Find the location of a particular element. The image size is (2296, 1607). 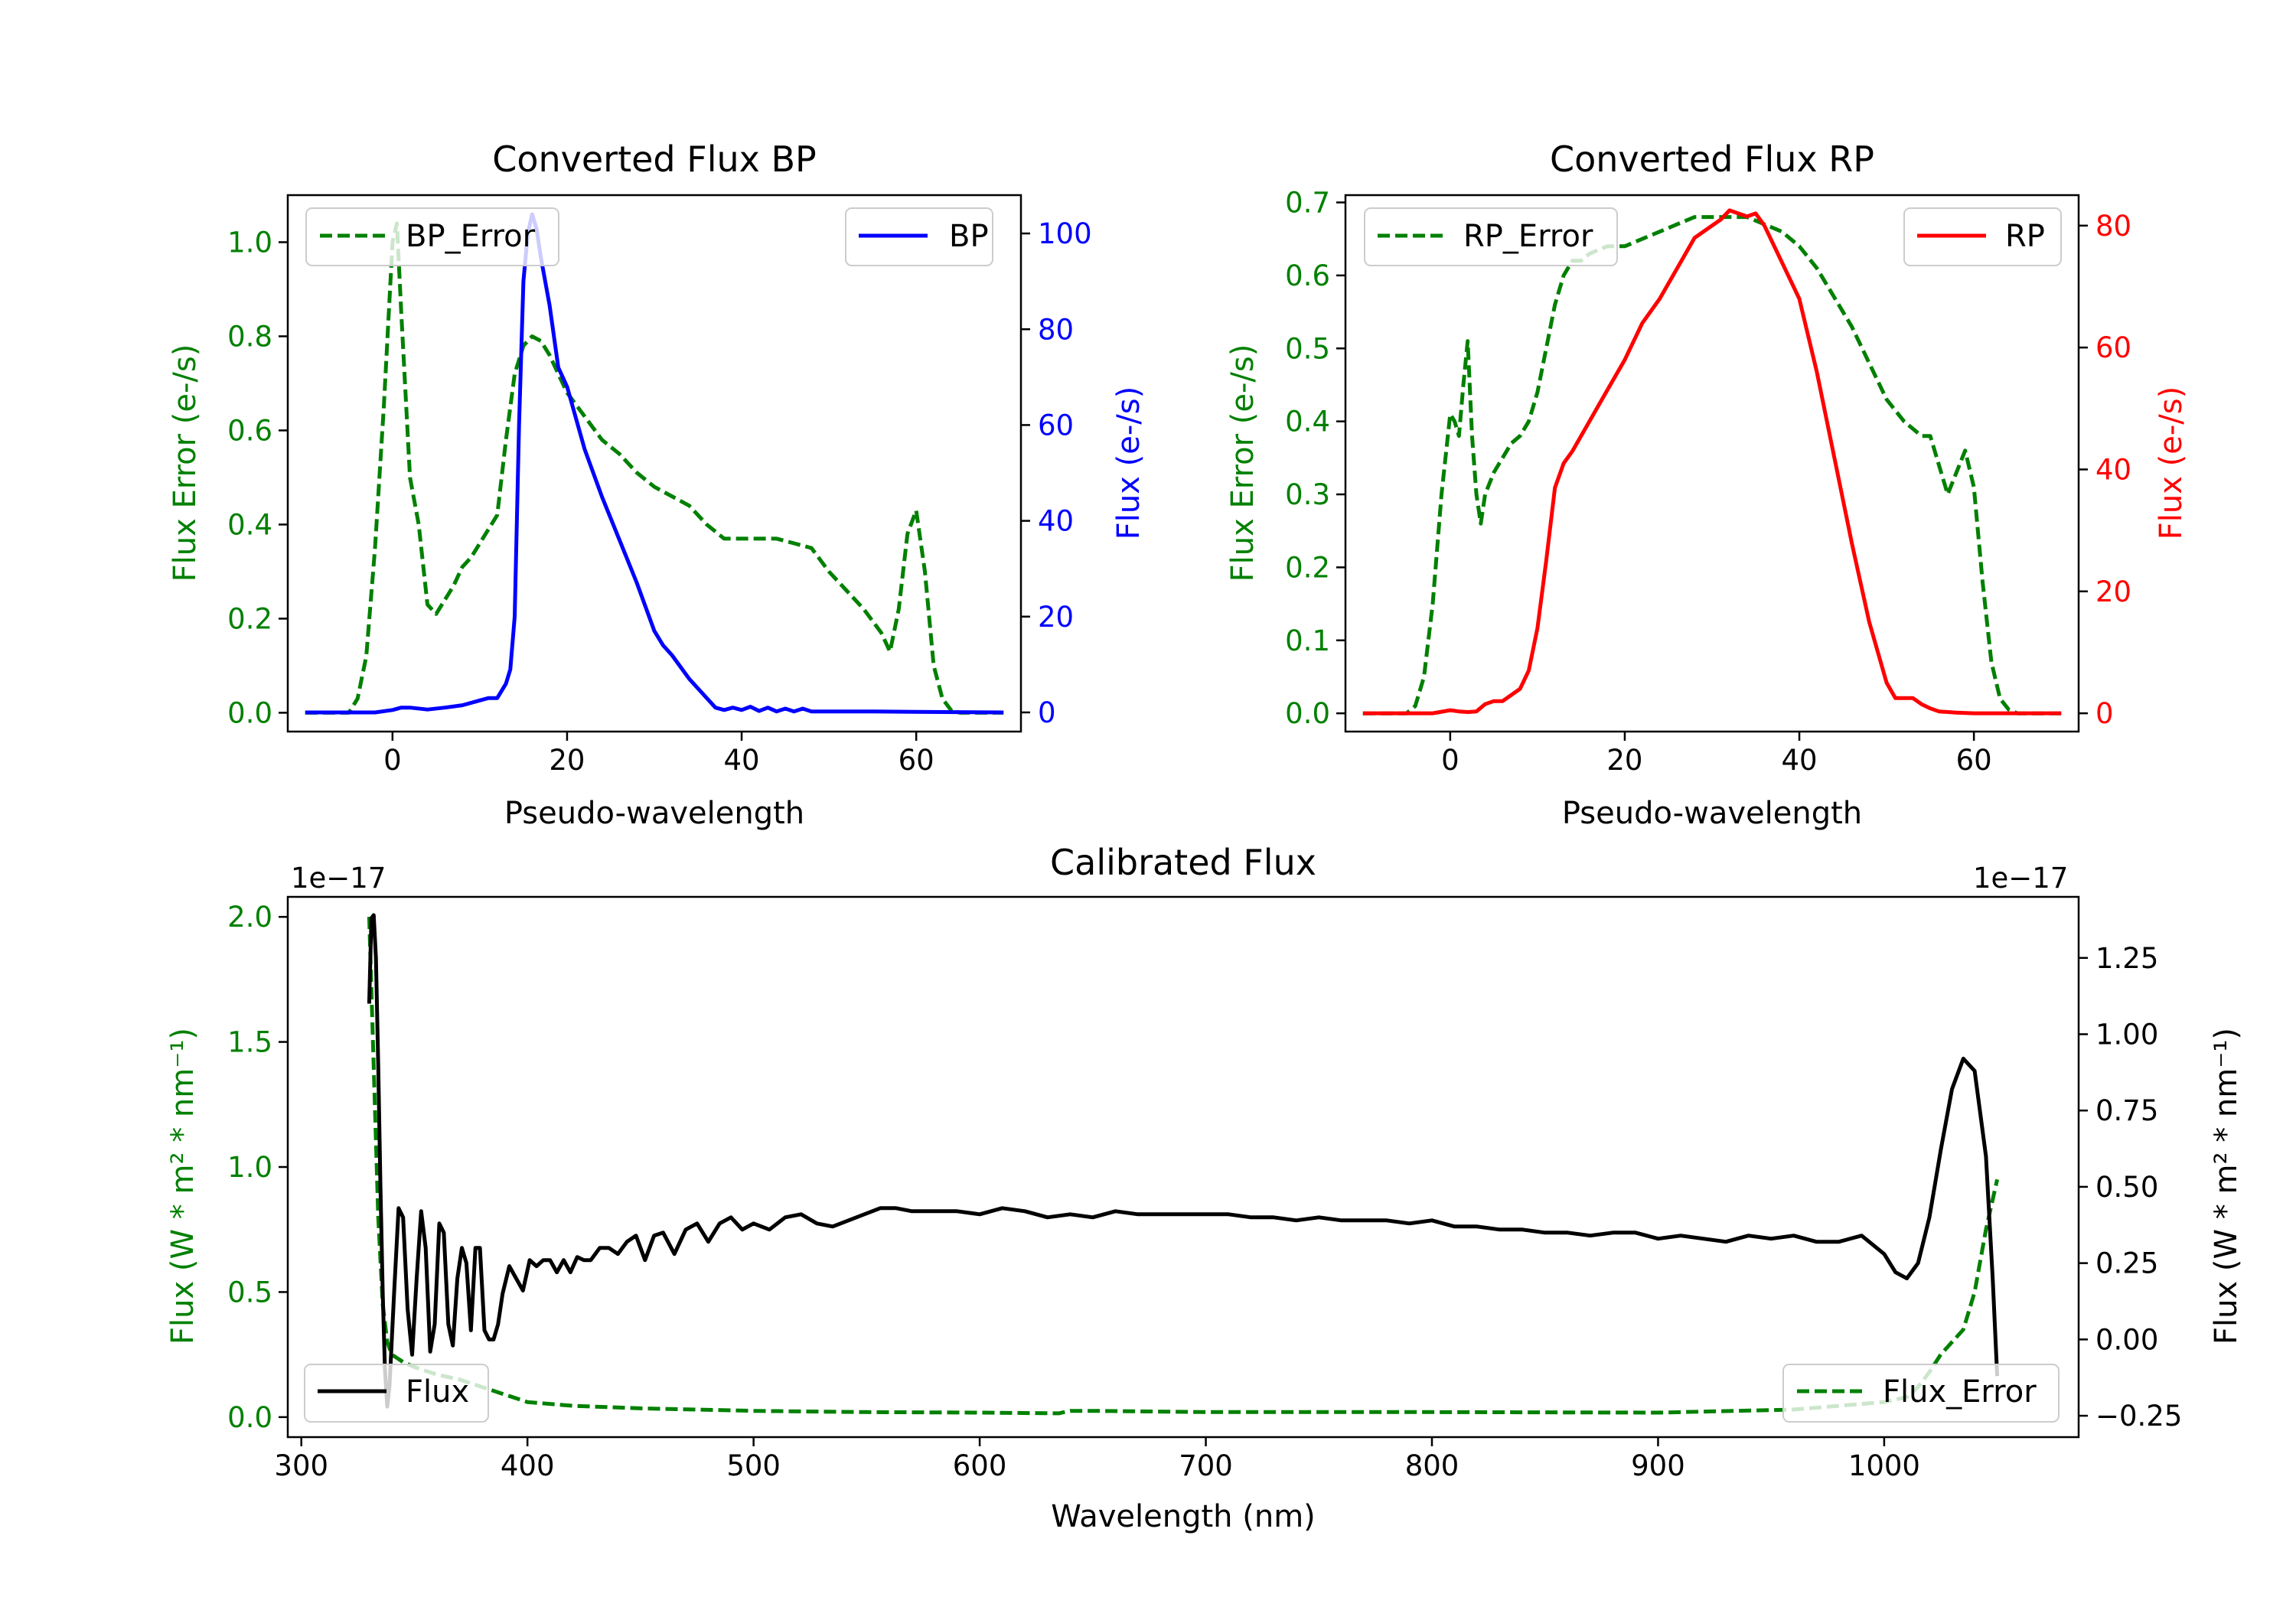

bp-legend-left: BP_Error is located at coordinates (432, 237).